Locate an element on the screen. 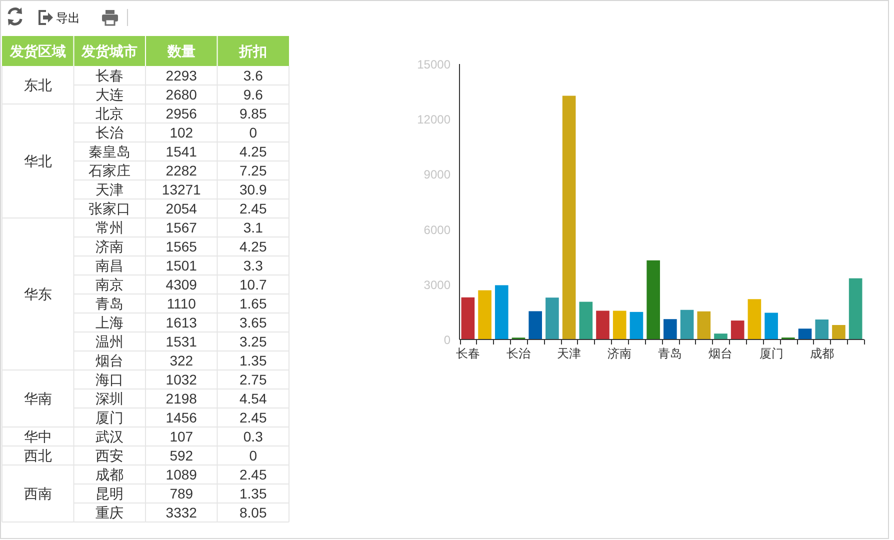  category-label: 厦门 is located at coordinates (110, 418).